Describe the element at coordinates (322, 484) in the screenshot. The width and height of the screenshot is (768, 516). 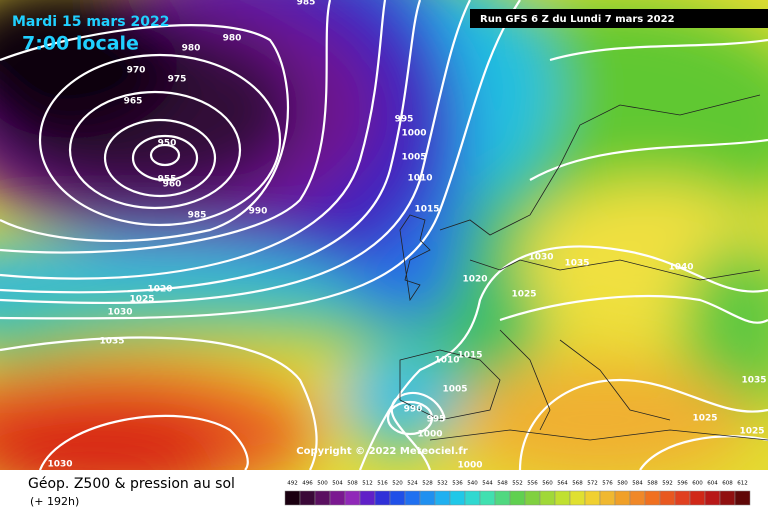
I see `scale-label: 500` at that location.